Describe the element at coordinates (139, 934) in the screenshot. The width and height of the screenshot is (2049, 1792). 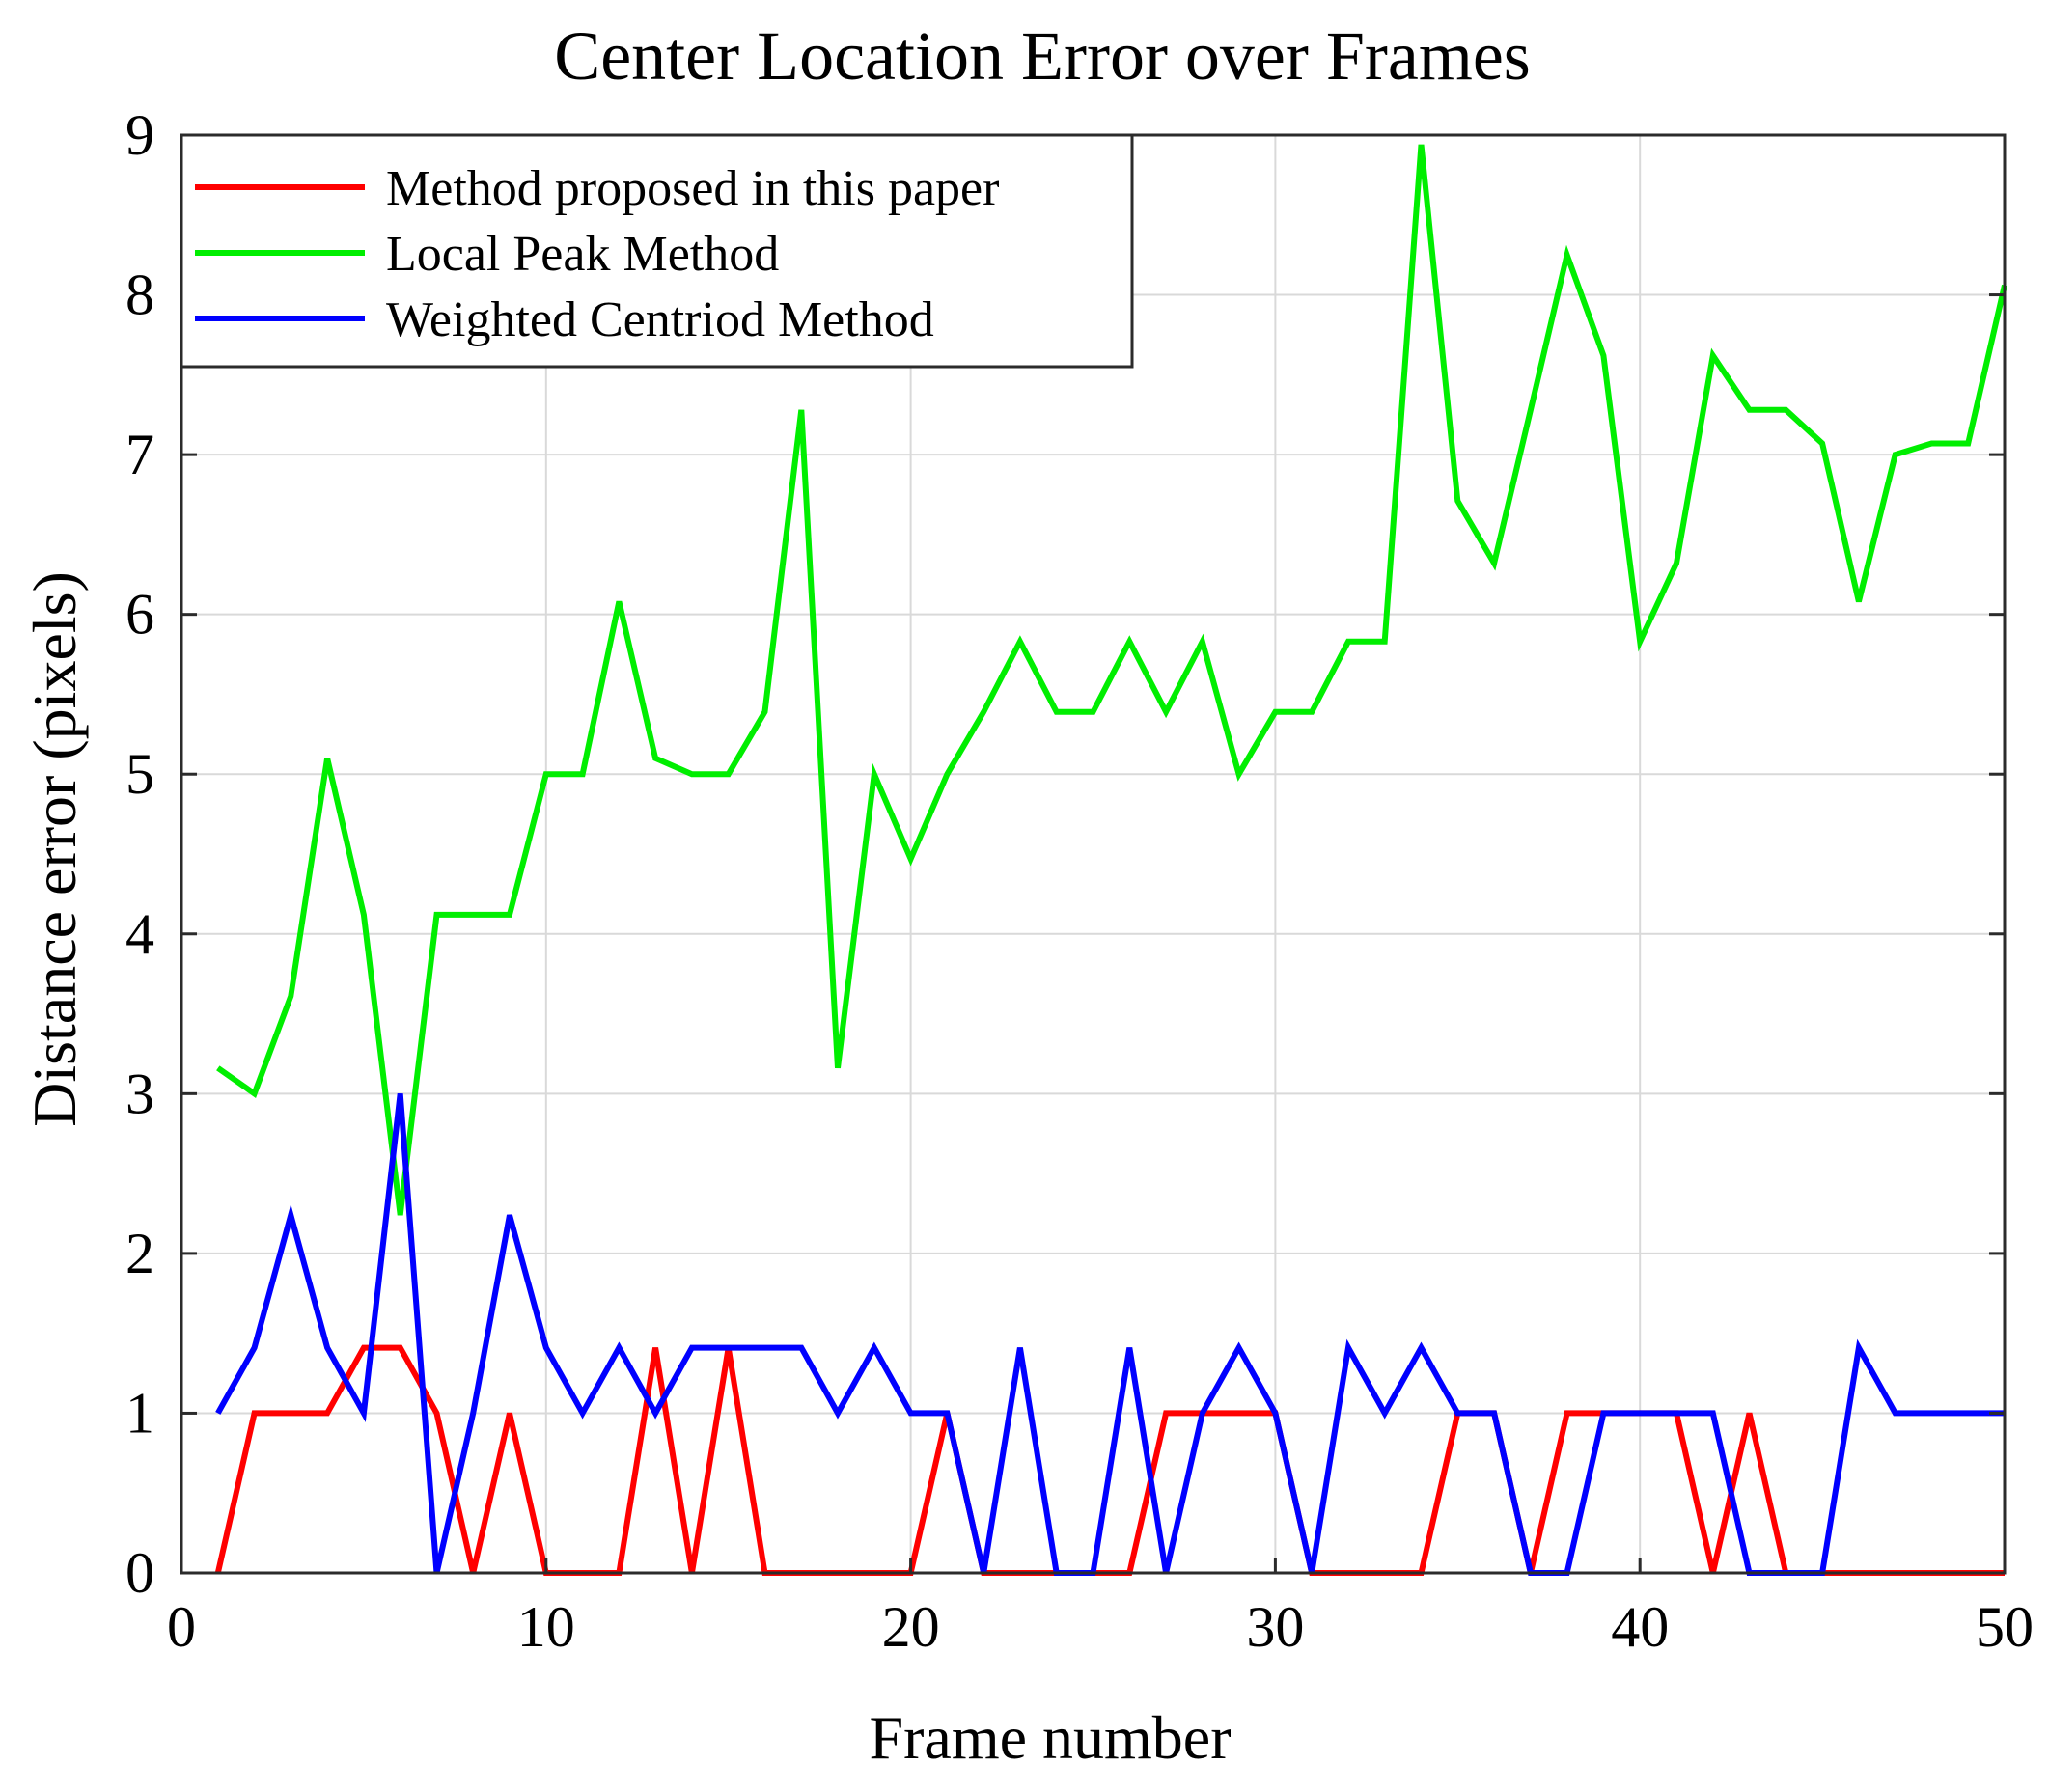
I see `y-tick-label: 4` at that location.